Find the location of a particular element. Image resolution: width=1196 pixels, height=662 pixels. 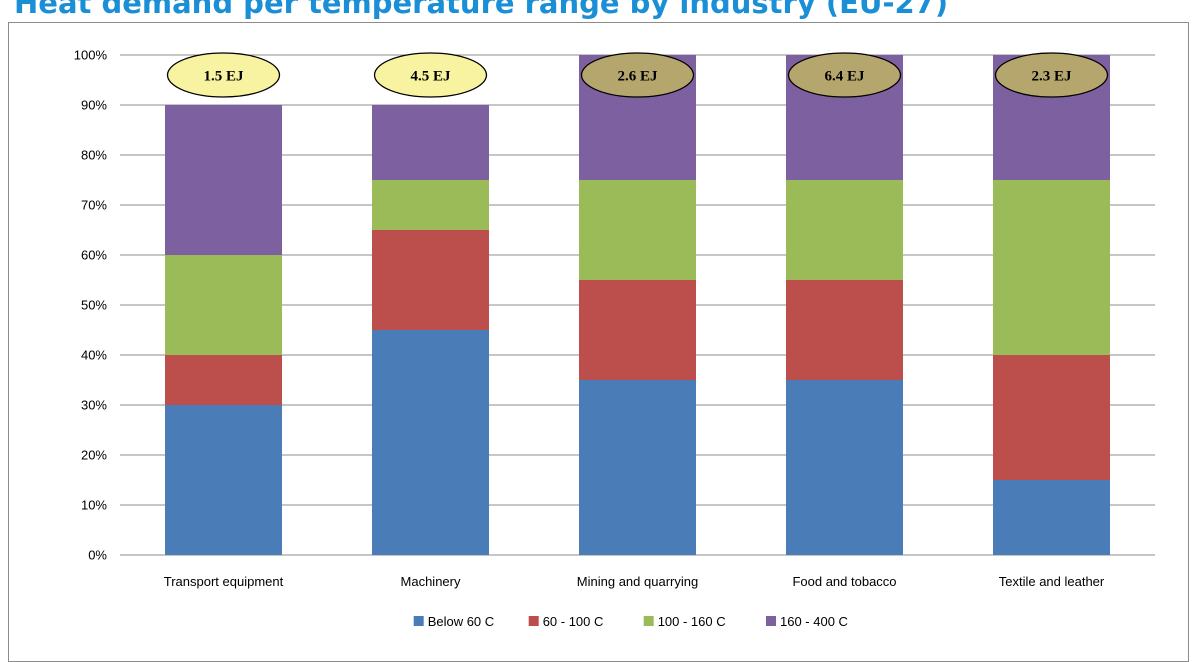

legend-item: 160 - 400 C is located at coordinates (807, 621).